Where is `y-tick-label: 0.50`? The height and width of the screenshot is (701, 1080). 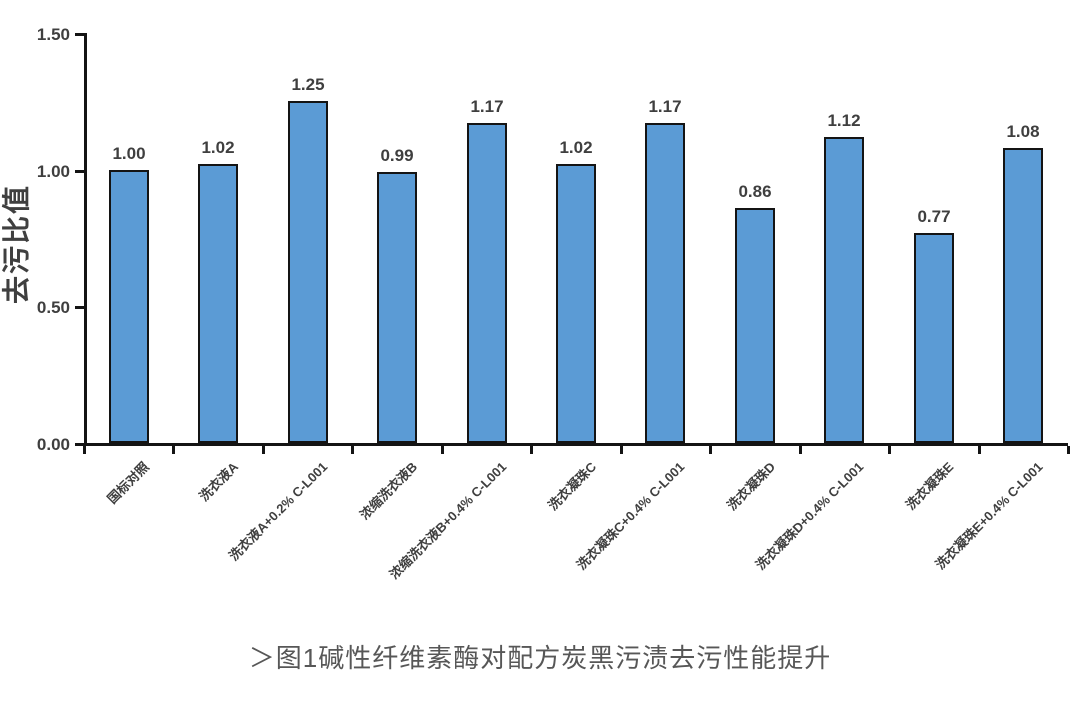
y-tick-label: 0.50 is located at coordinates (53, 308).